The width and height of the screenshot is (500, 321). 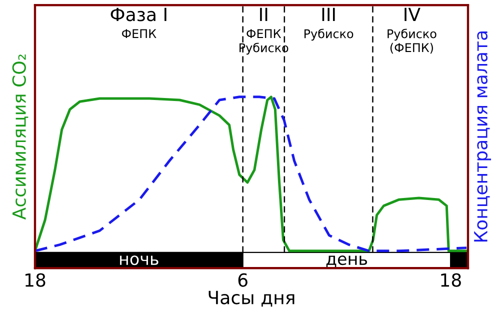 What do you see at coordinates (483, 137) in the screenshot?
I see `y2-axis-title: Концентрация малата` at bounding box center [483, 137].